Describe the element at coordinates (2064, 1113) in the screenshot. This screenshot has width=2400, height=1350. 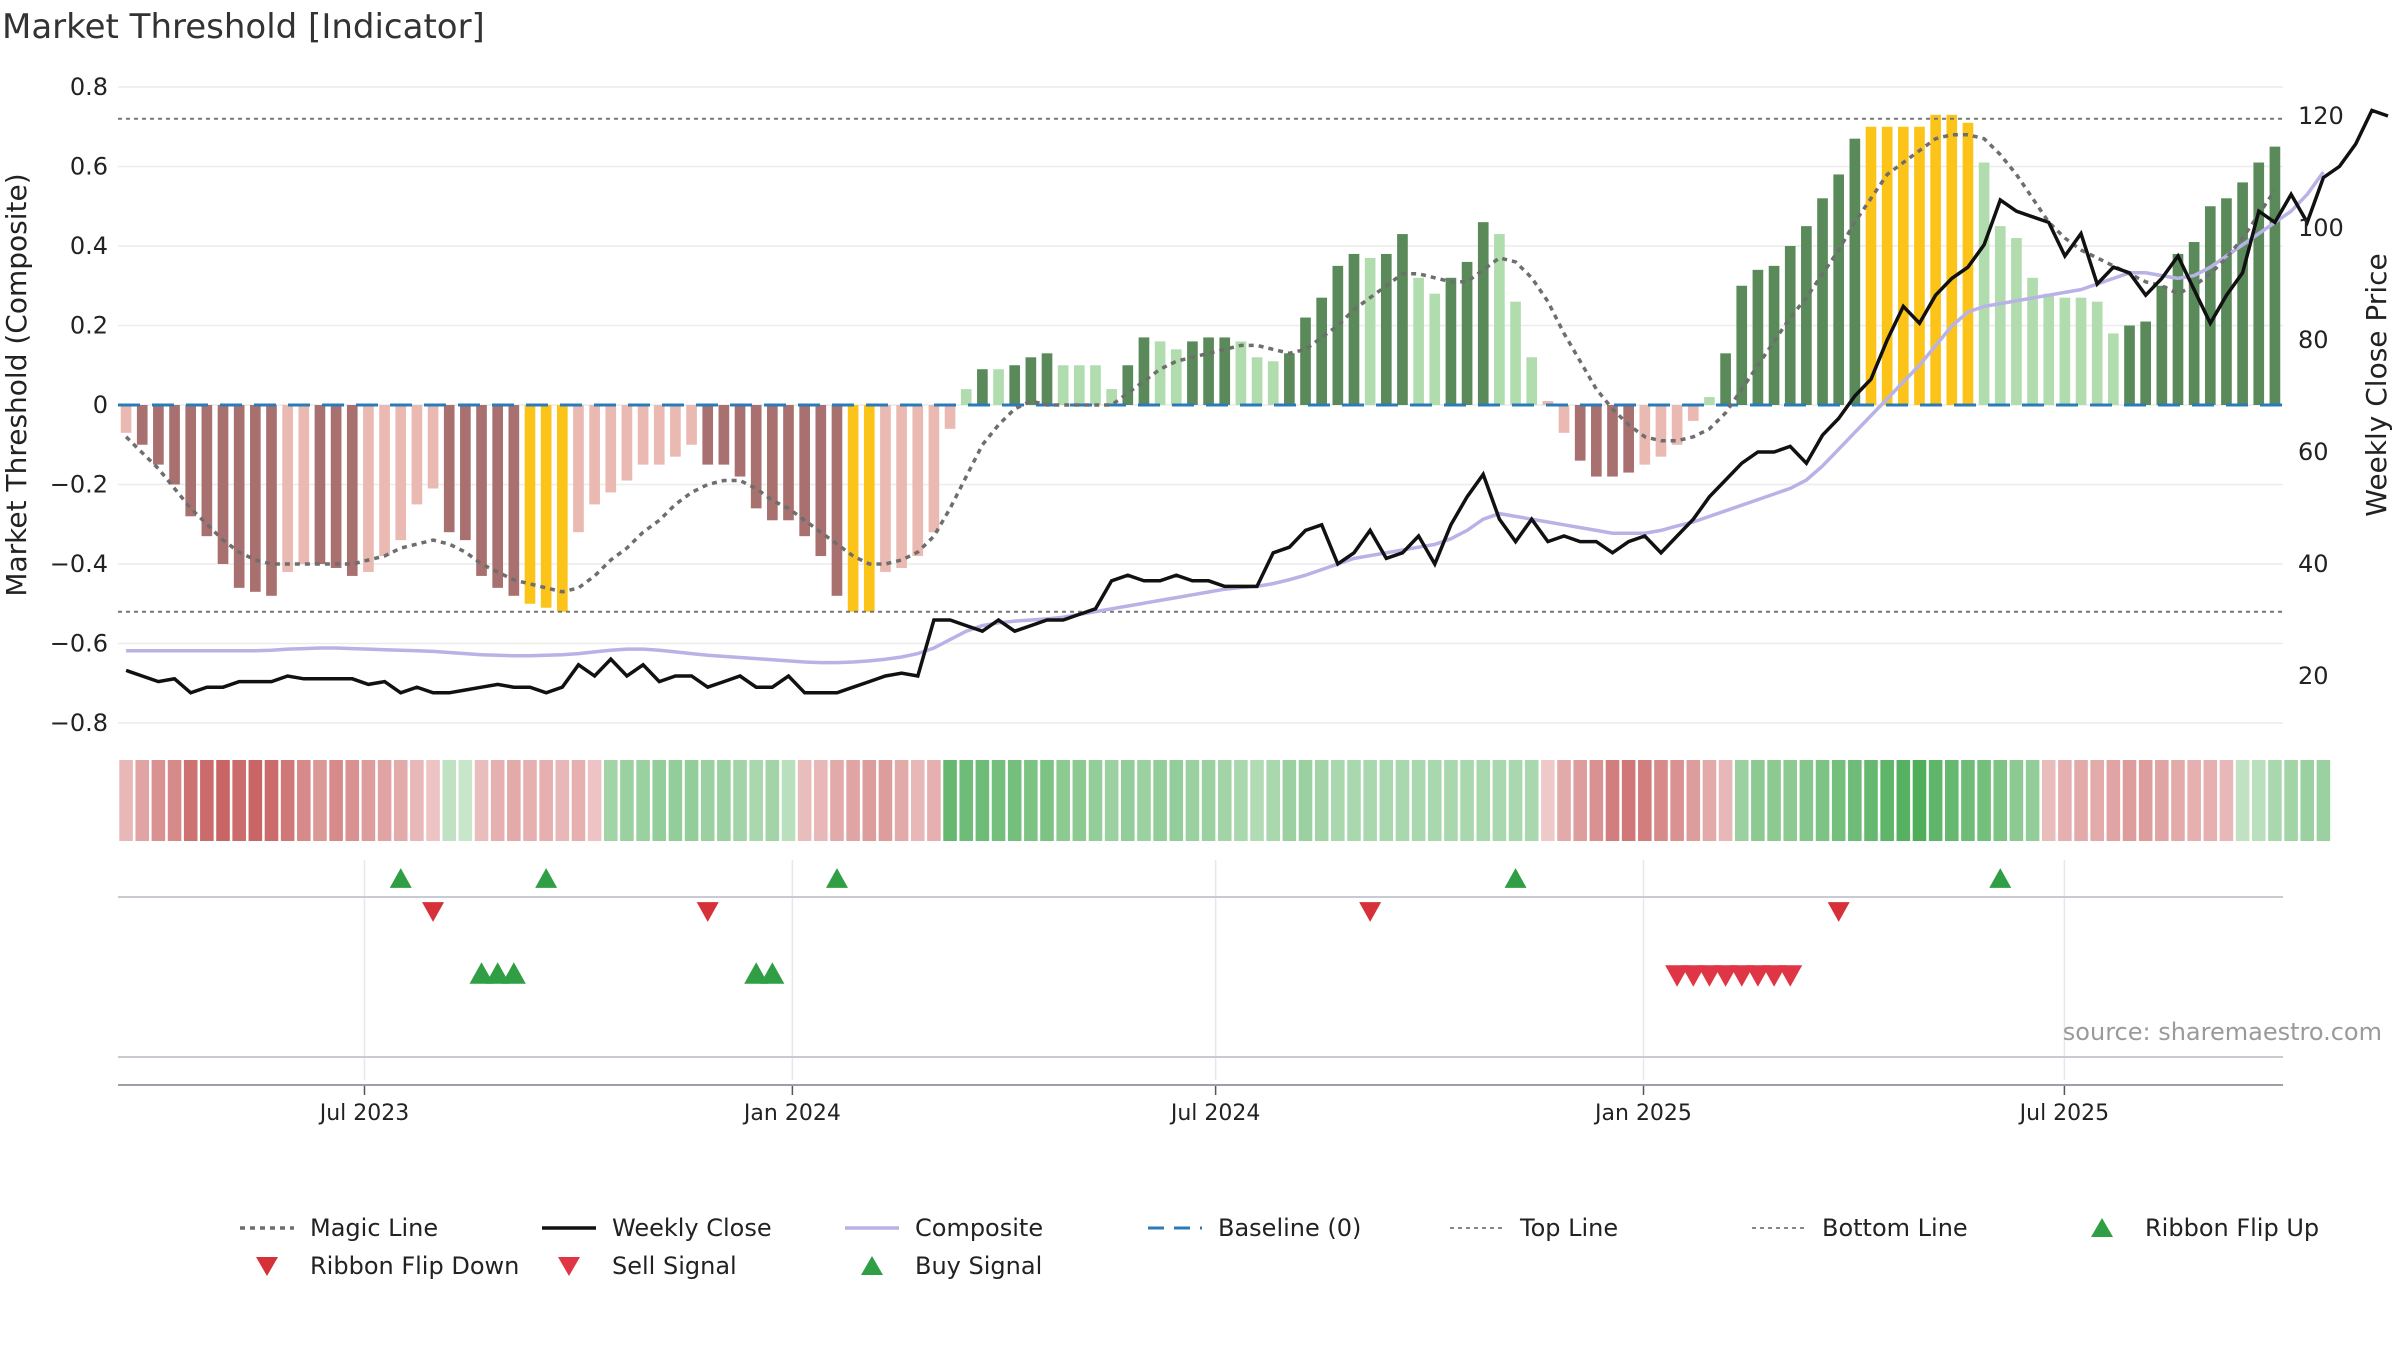
I see `date-tick-label: Jul 2025` at that location.